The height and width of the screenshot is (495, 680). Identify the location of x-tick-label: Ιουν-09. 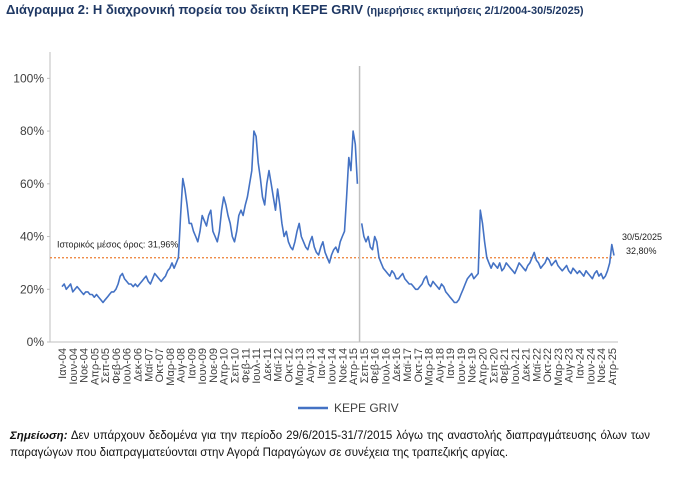
(203, 366).